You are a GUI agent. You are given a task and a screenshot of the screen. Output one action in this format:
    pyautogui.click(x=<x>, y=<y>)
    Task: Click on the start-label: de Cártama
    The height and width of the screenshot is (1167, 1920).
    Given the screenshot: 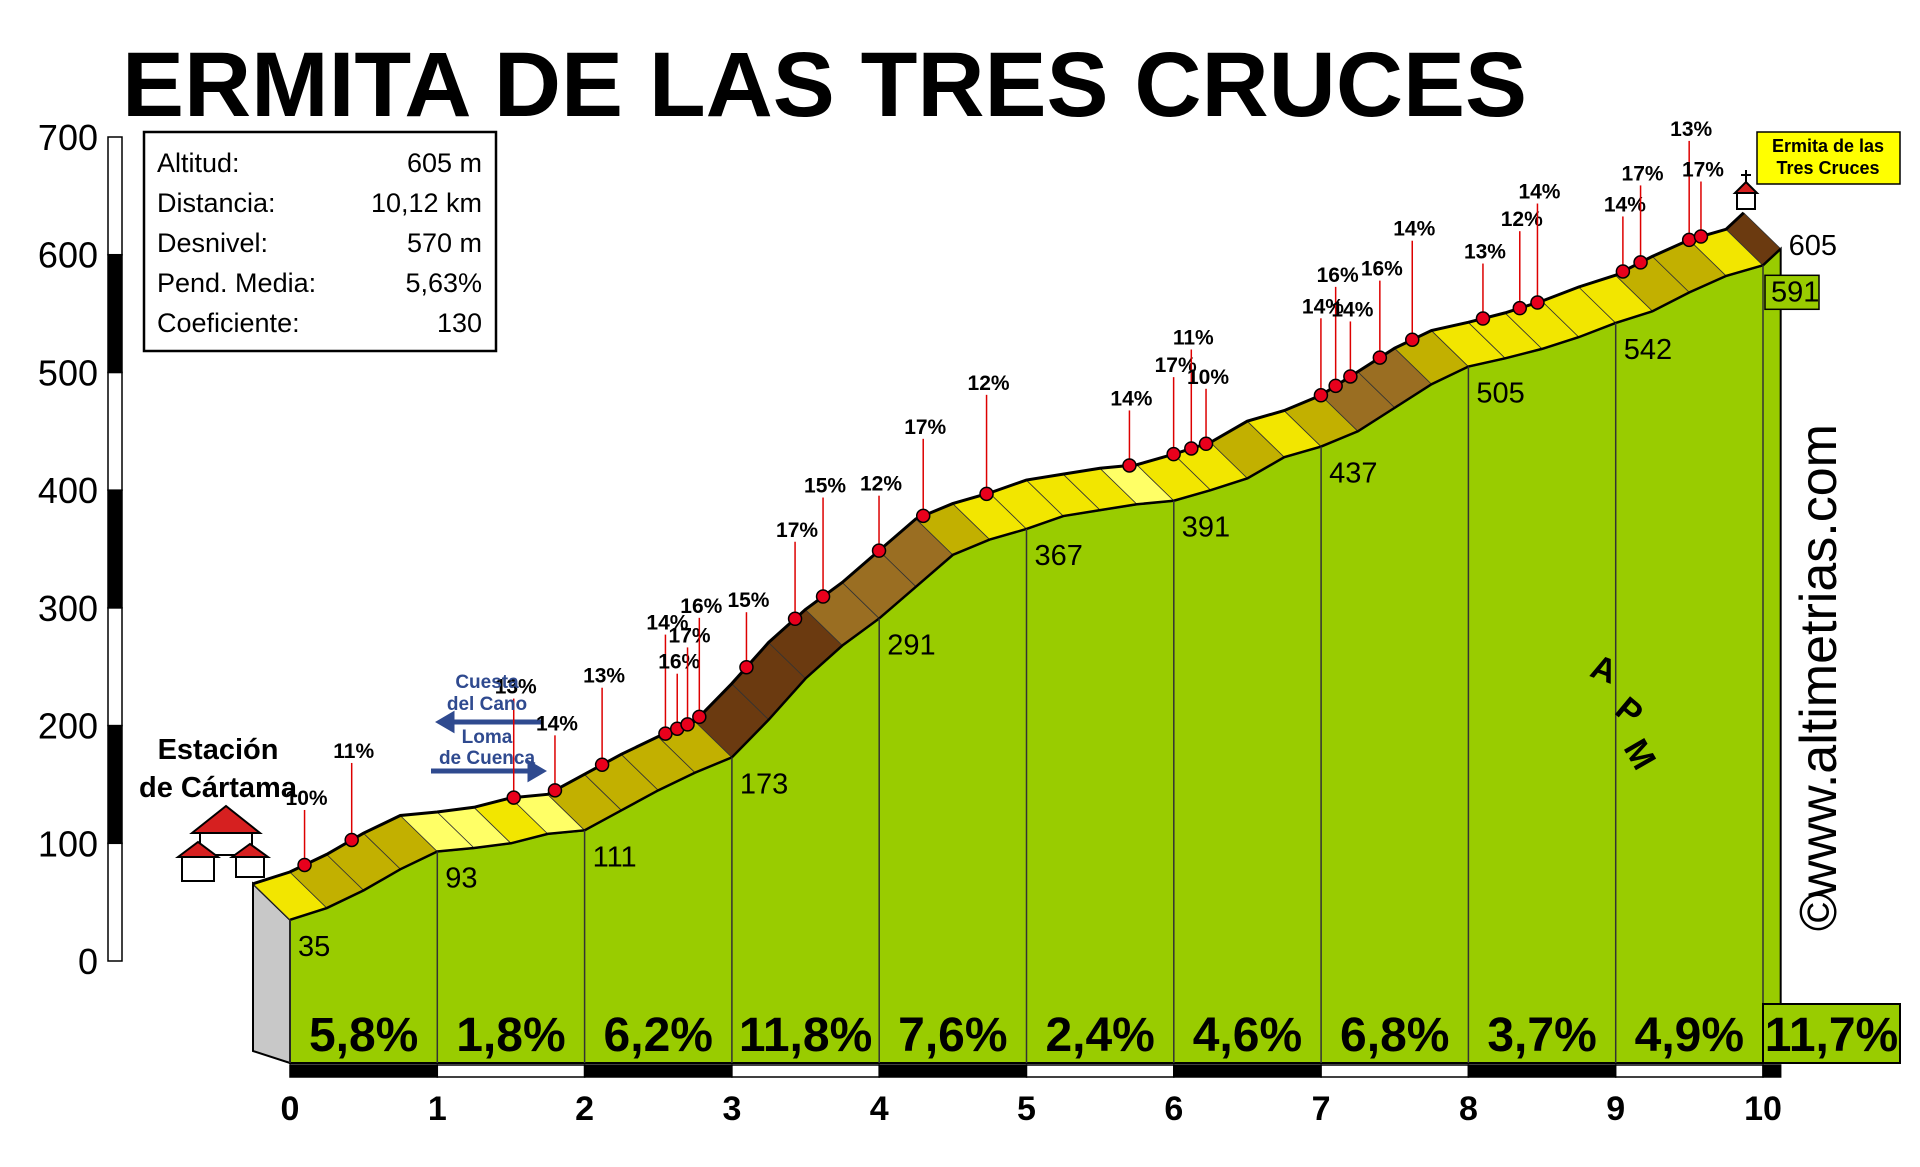 What is the action you would take?
    pyautogui.click(x=218, y=788)
    